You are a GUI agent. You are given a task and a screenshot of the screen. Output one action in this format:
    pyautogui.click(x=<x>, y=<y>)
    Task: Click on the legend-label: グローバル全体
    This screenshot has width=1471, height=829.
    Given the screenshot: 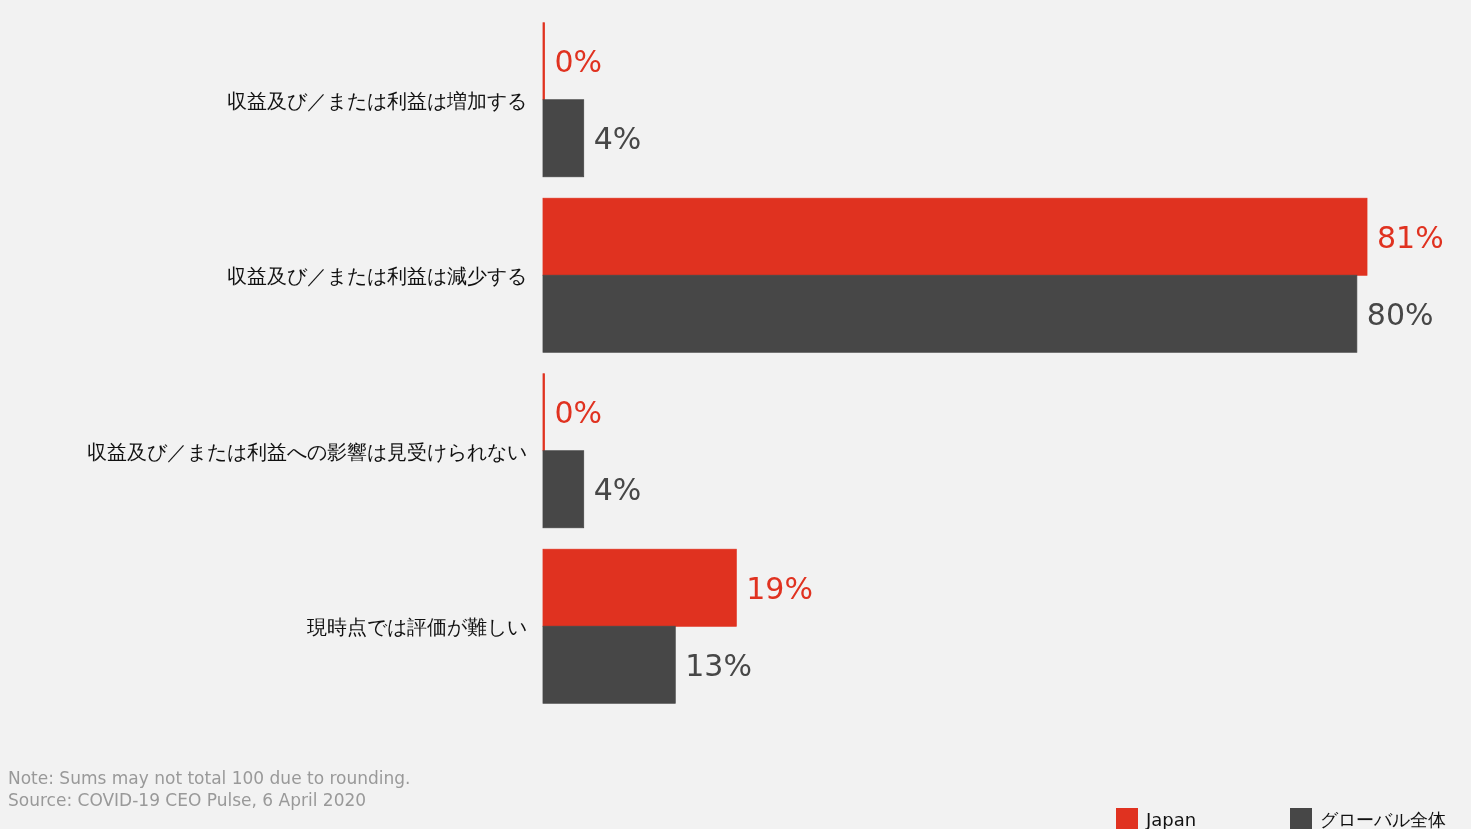 What is the action you would take?
    pyautogui.click(x=1383, y=819)
    